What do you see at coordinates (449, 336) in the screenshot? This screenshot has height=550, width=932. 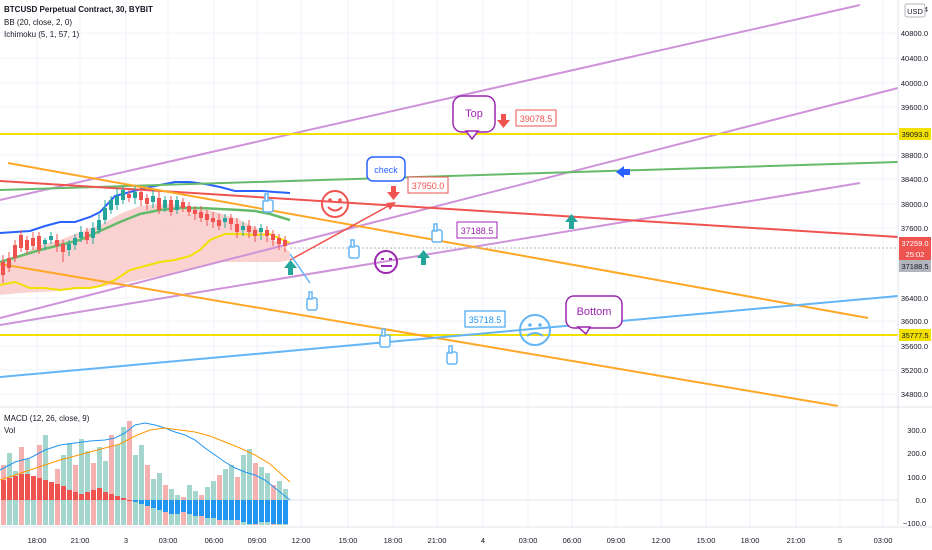 I see `trendline-blue` at bounding box center [449, 336].